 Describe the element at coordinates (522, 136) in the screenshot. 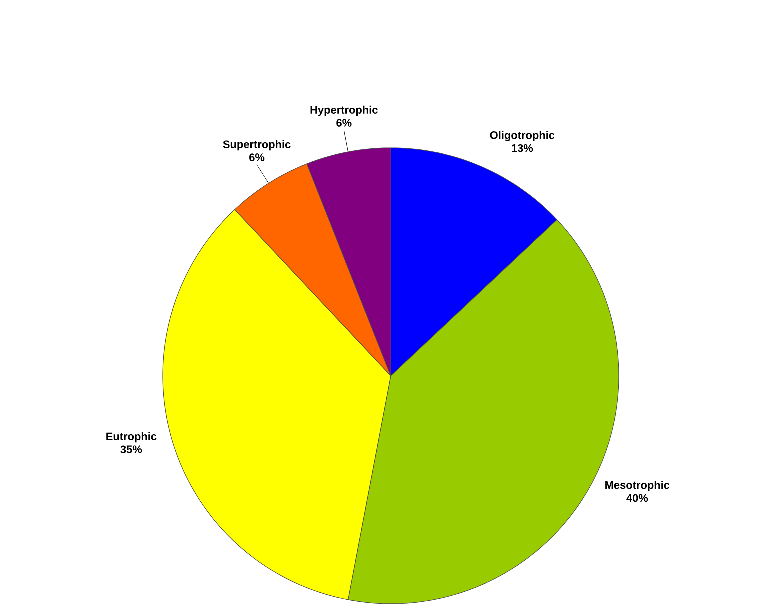

I see `slice-label: Oligotrophic` at that location.